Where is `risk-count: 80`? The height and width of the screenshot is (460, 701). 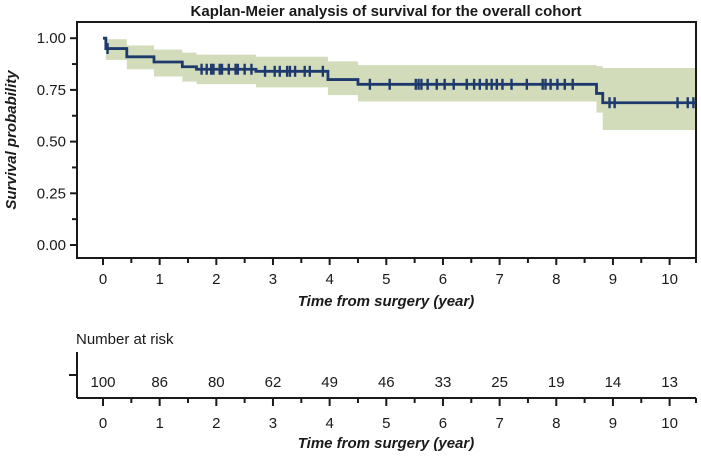 risk-count: 80 is located at coordinates (216, 382).